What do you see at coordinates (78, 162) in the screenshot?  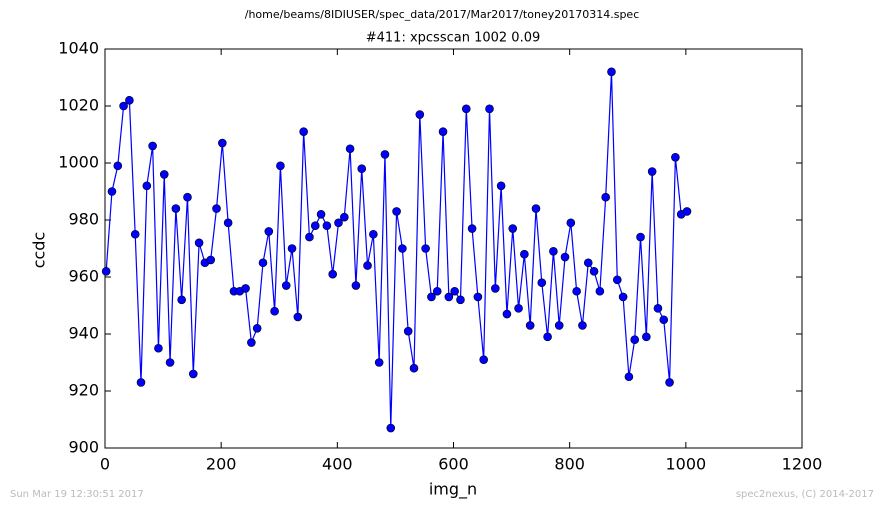 I see `y-tick-label: 1000` at bounding box center [78, 162].